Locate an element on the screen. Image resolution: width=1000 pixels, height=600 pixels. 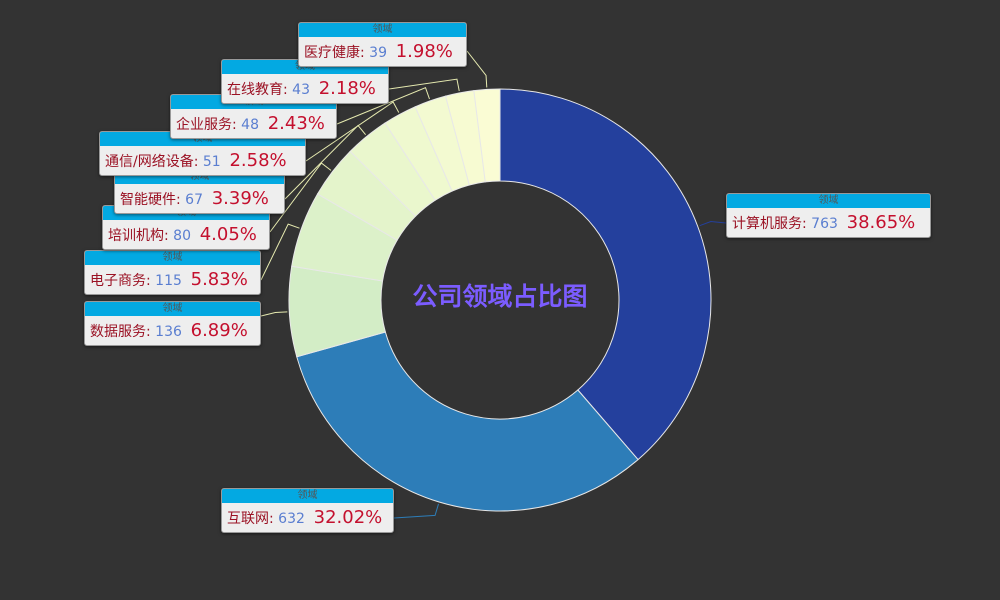
label-percent: 2.58% is located at coordinates (255, 160).